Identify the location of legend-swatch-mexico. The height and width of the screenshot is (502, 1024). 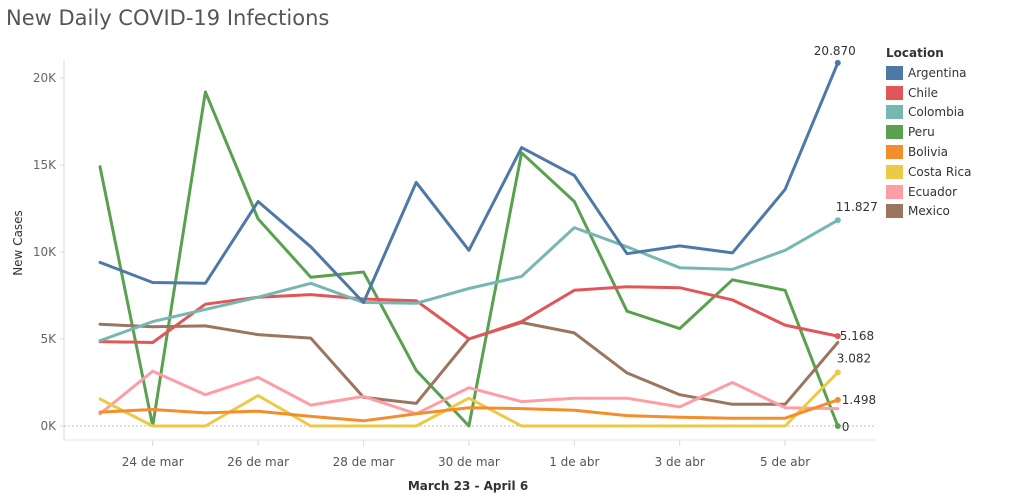
(894, 211).